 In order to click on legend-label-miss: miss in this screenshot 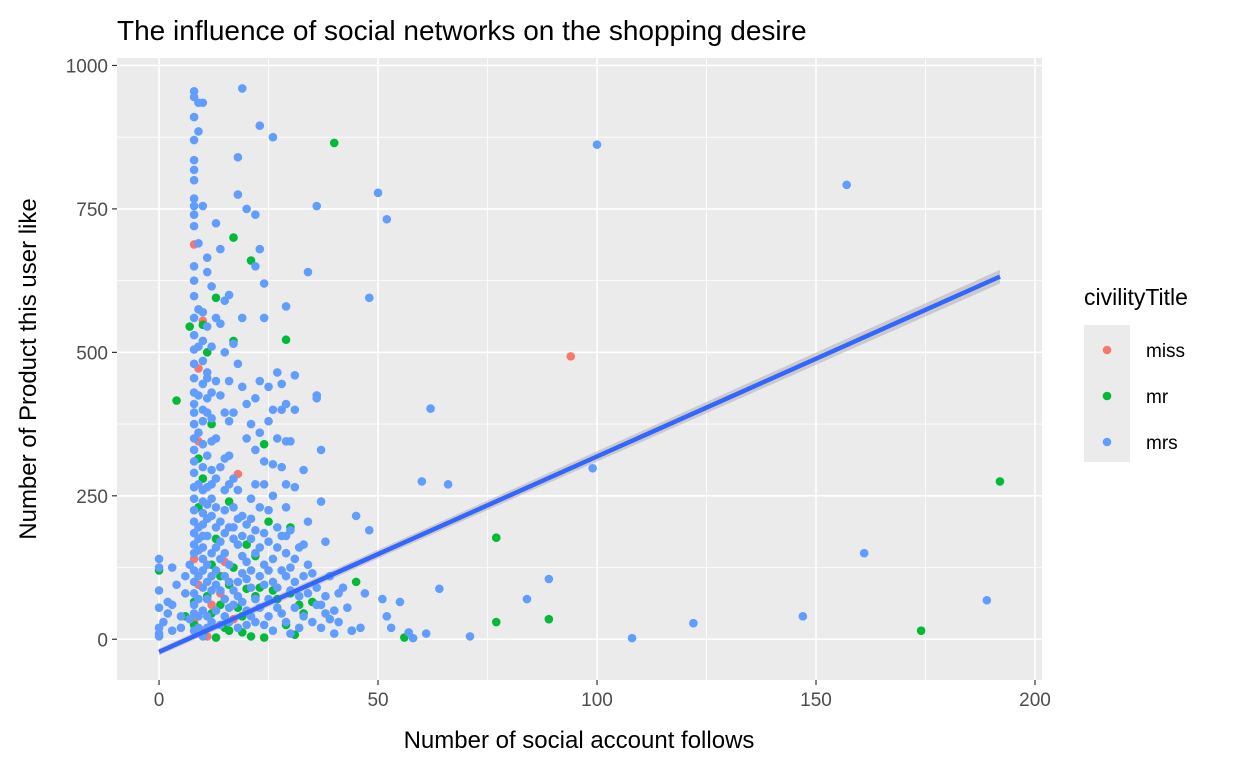, I will do `click(1165, 351)`.